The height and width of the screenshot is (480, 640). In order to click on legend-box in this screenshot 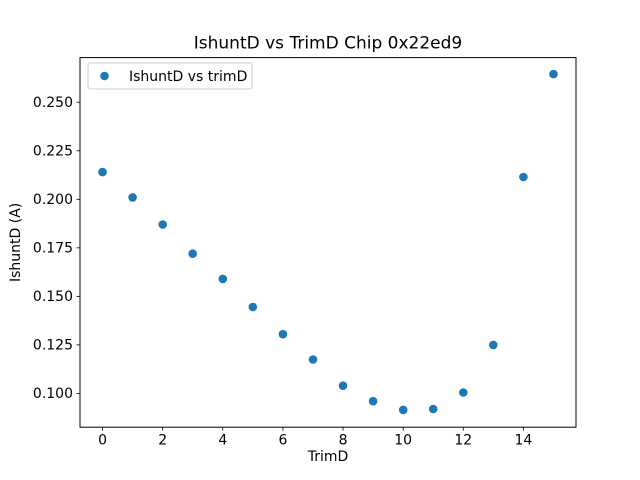, I will do `click(170, 76)`.